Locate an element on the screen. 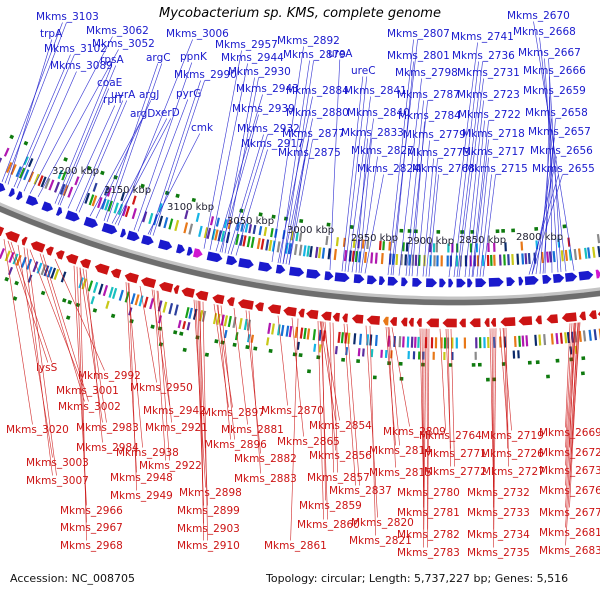 The height and width of the screenshot is (600, 600). gene-label: Mkms_2773 is located at coordinates (438, 153).